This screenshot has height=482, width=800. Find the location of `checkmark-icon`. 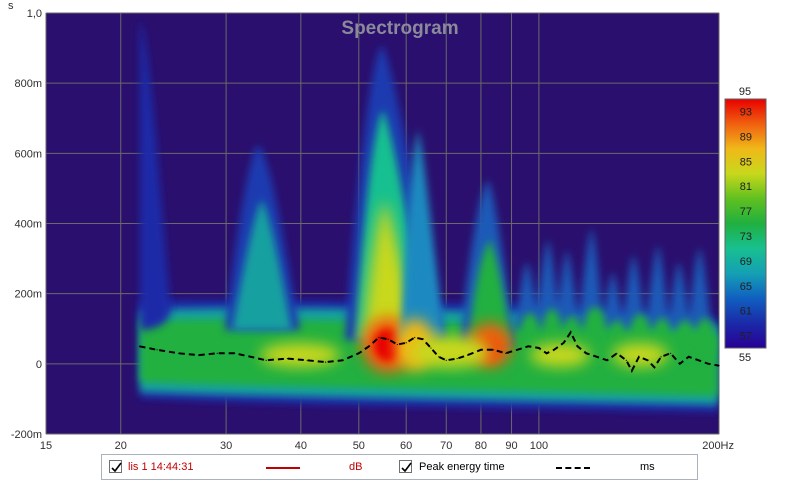

checkmark-icon is located at coordinates (406, 467).